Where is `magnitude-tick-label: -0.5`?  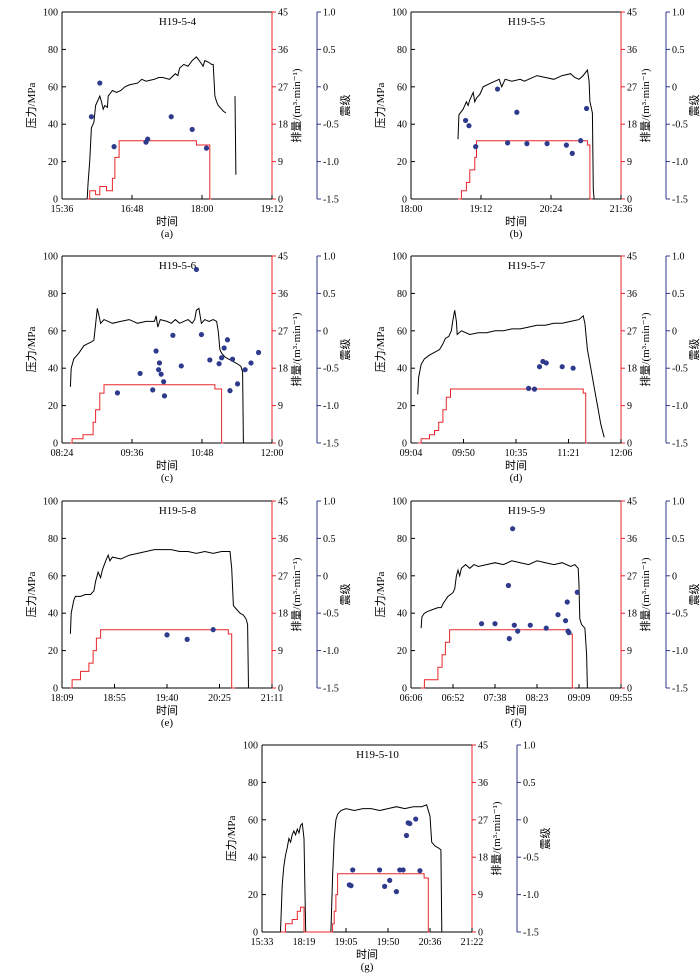 magnitude-tick-label: -0.5 is located at coordinates (680, 125).